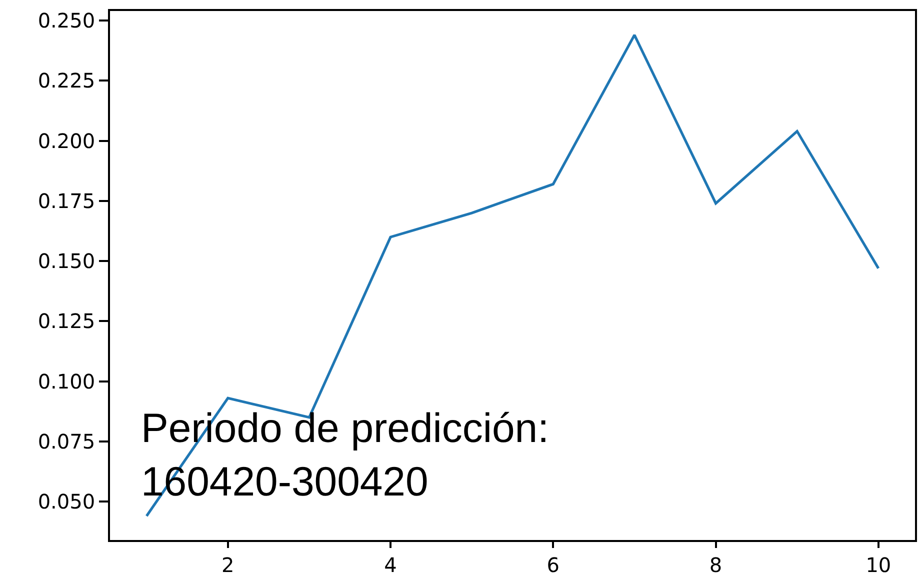 The image size is (918, 578). What do you see at coordinates (67, 381) in the screenshot?
I see `y-tick-label: 0.100` at bounding box center [67, 381].